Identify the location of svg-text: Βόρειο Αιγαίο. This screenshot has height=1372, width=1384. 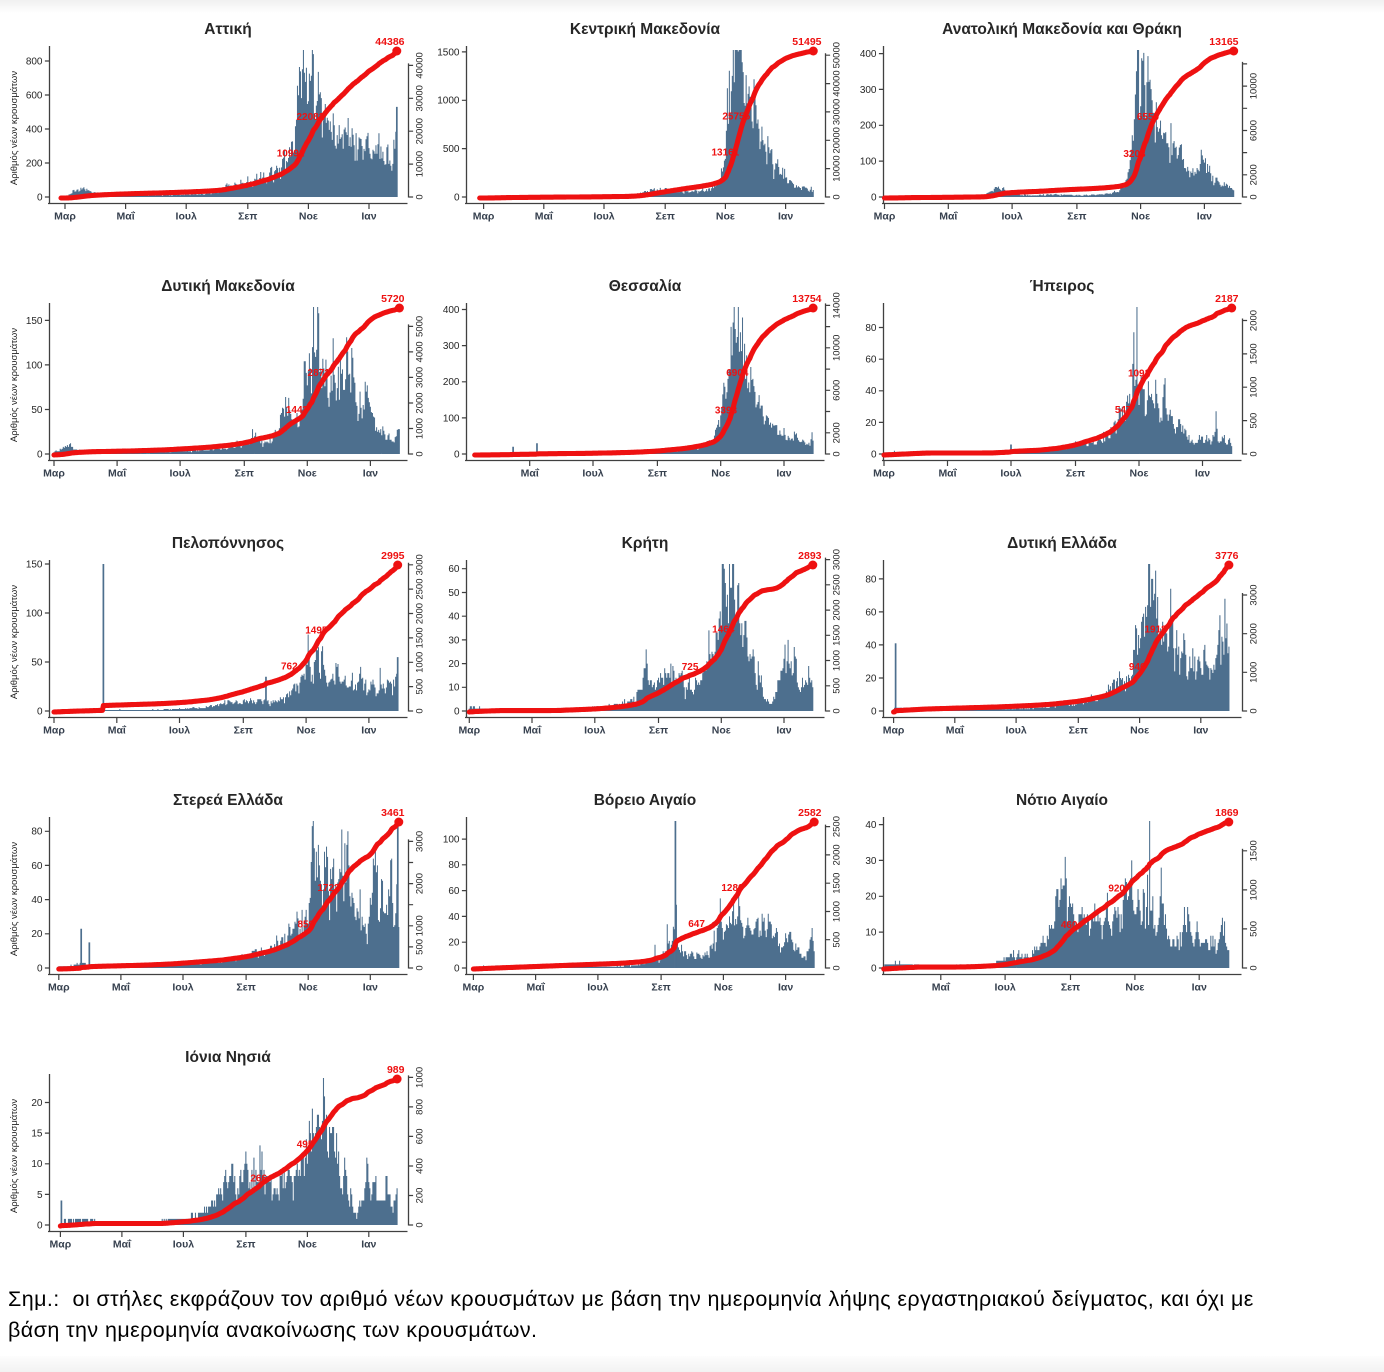
(645, 800).